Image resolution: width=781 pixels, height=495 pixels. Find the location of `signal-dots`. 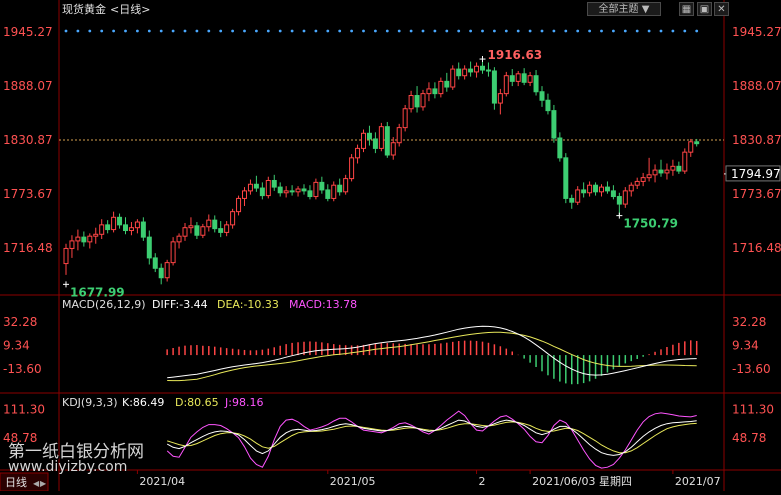

signal-dots is located at coordinates (381, 31).